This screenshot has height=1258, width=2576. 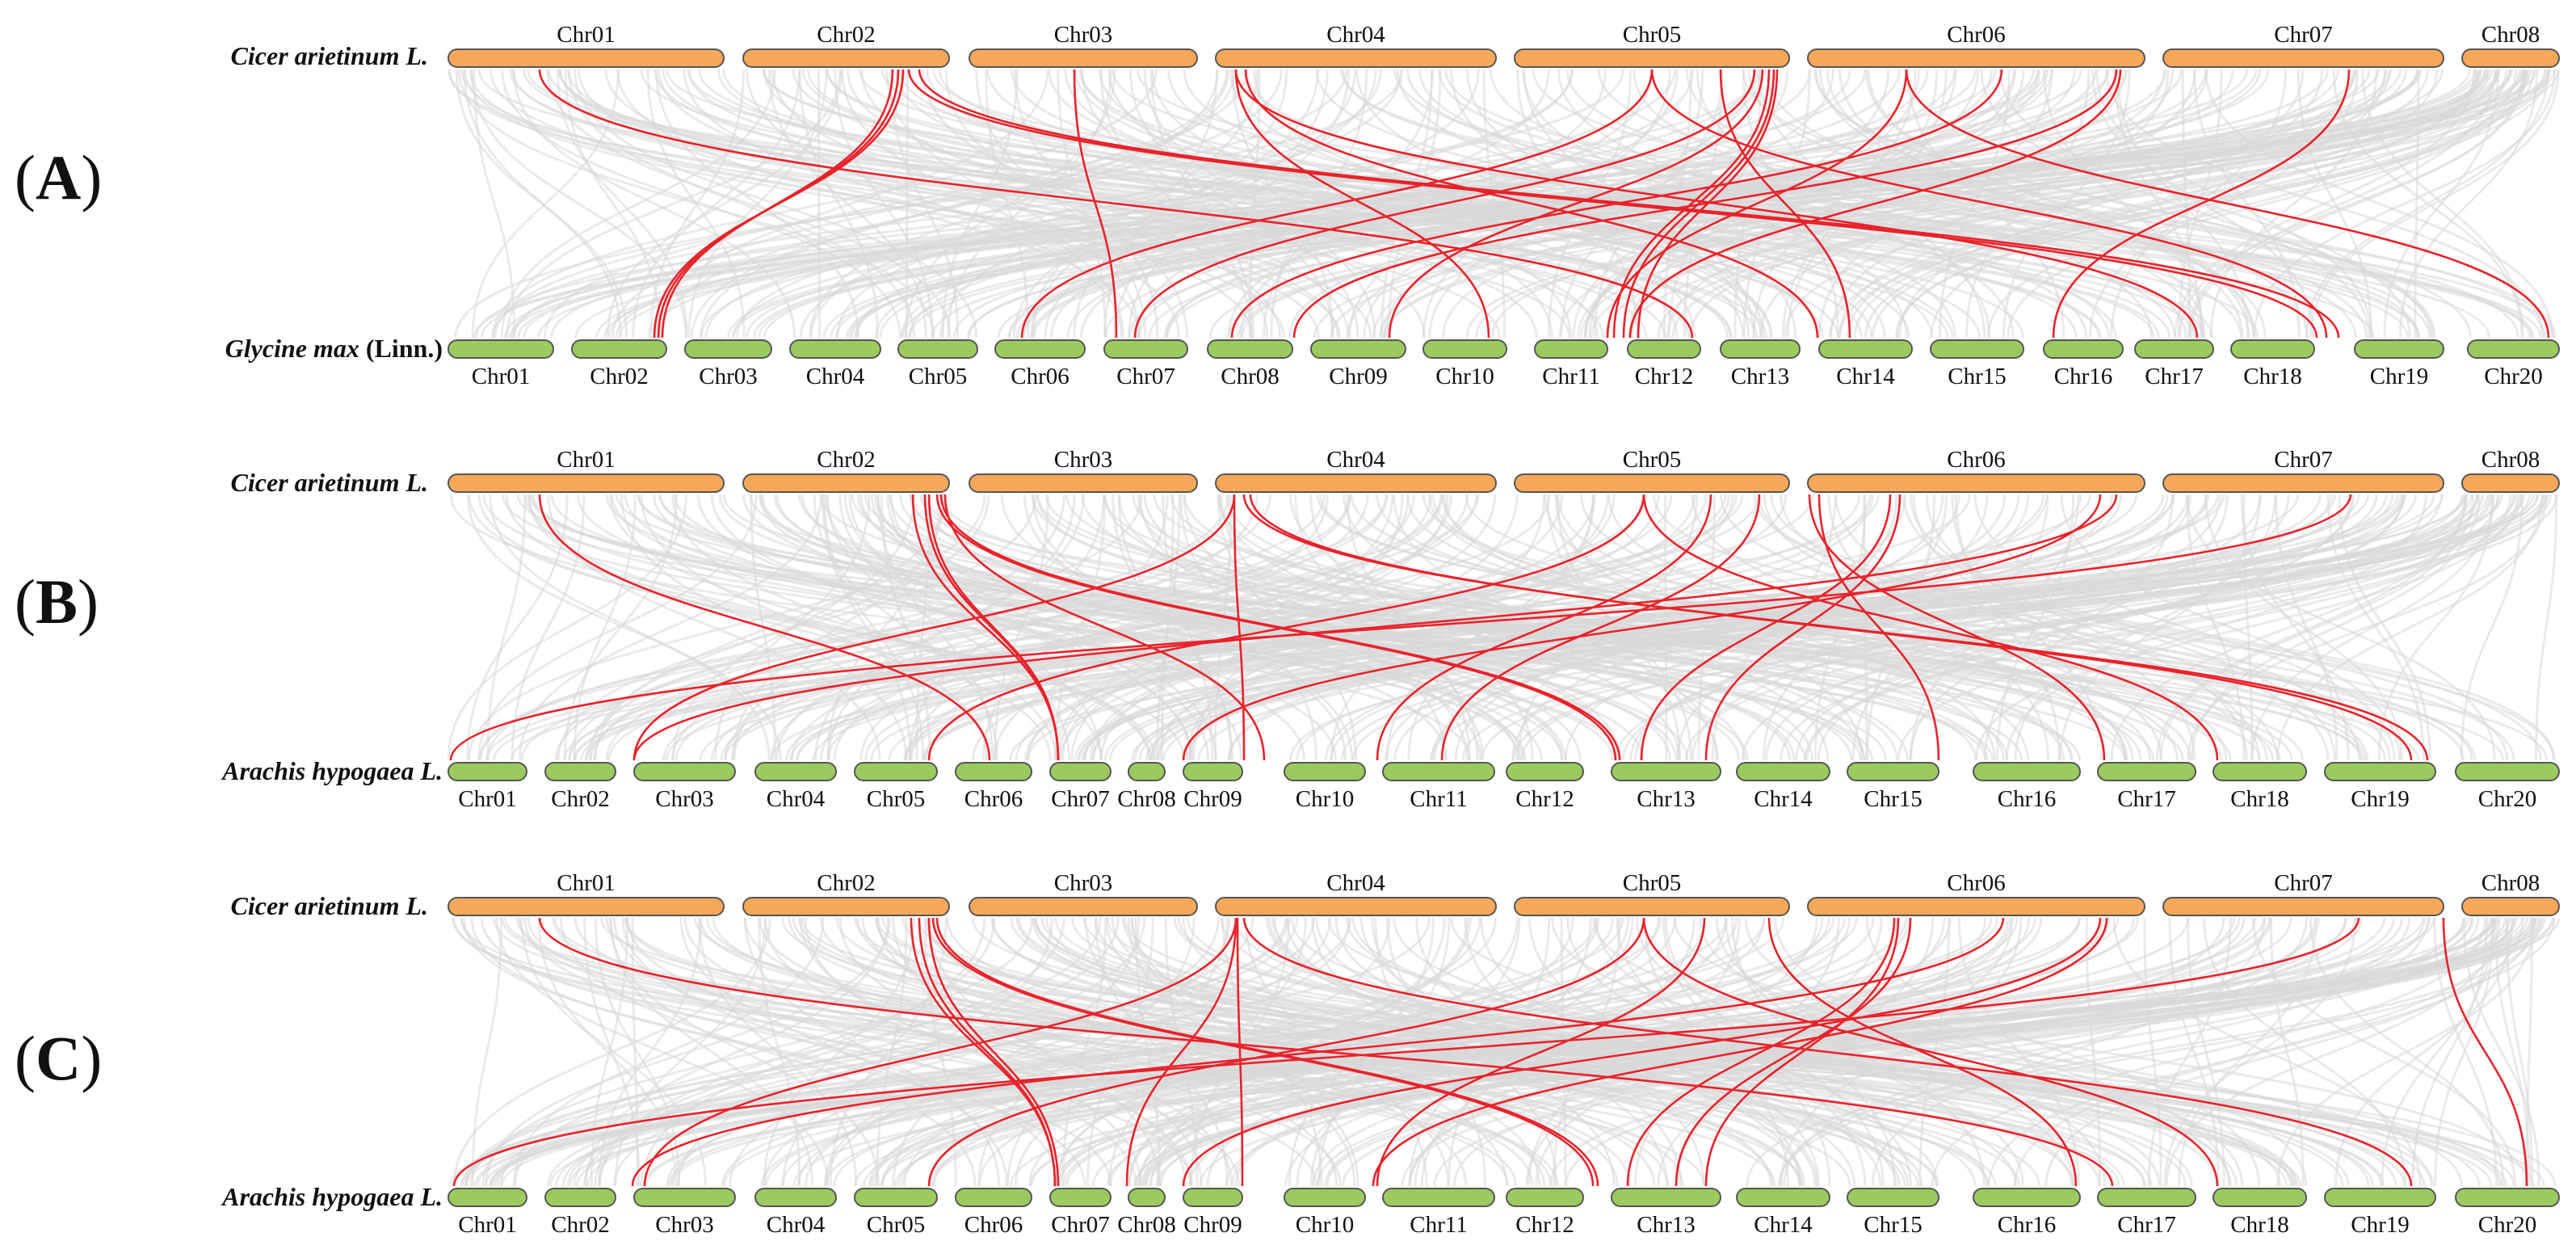 I want to click on bottom-chromosome-label: Chr16, so click(x=2027, y=799).